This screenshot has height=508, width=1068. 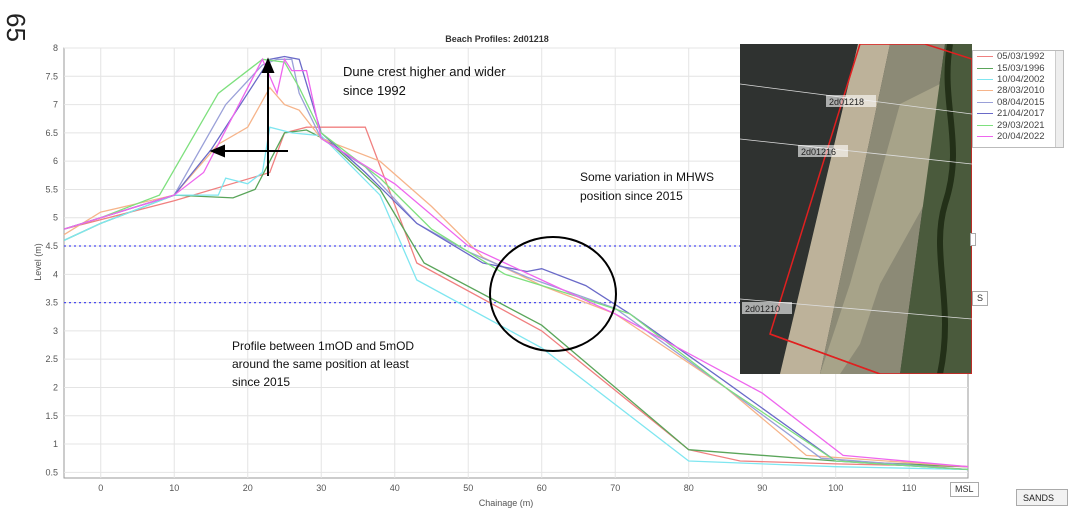 What do you see at coordinates (55, 274) in the screenshot?
I see `y-tick-label: 4` at bounding box center [55, 274].